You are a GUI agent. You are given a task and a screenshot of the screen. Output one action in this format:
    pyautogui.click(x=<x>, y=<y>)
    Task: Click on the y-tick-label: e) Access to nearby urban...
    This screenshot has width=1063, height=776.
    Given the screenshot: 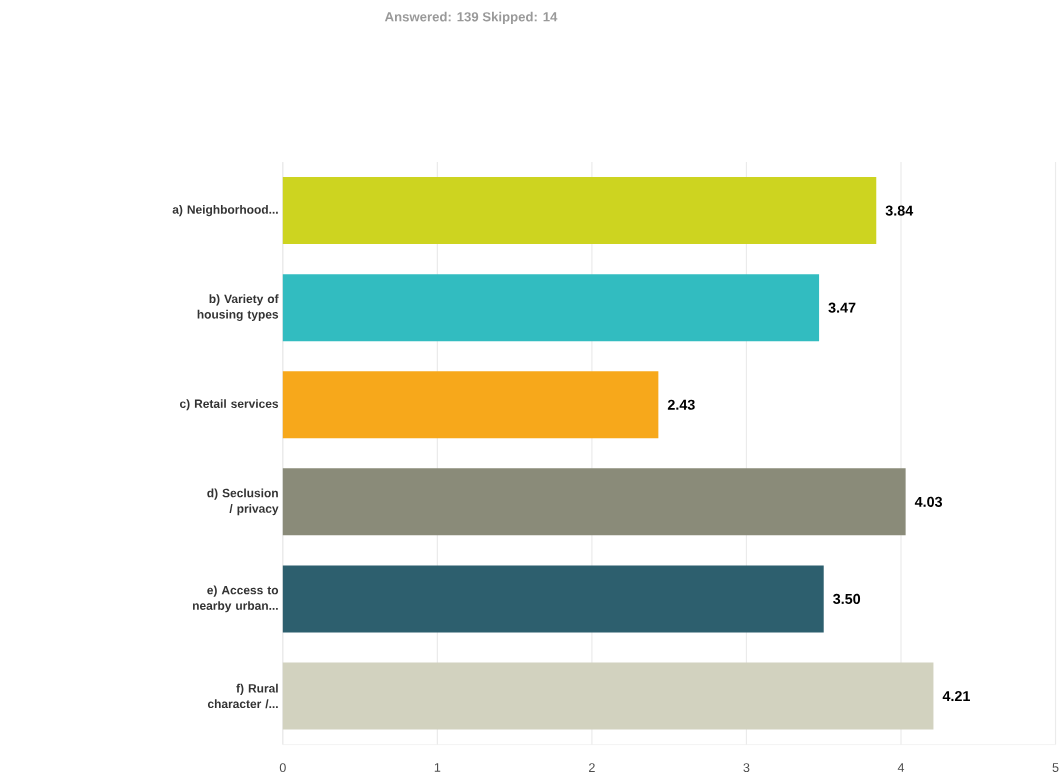 What is the action you would take?
    pyautogui.click(x=235, y=599)
    